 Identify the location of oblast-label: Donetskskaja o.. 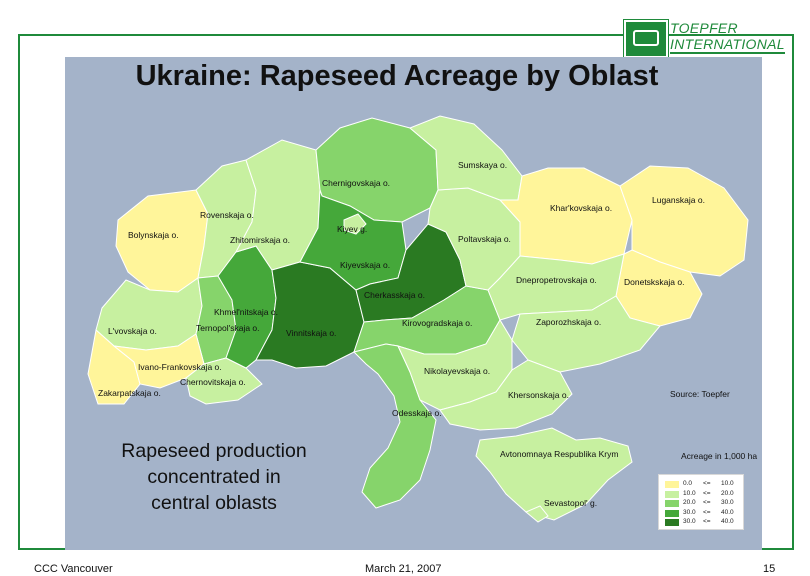
(654, 282).